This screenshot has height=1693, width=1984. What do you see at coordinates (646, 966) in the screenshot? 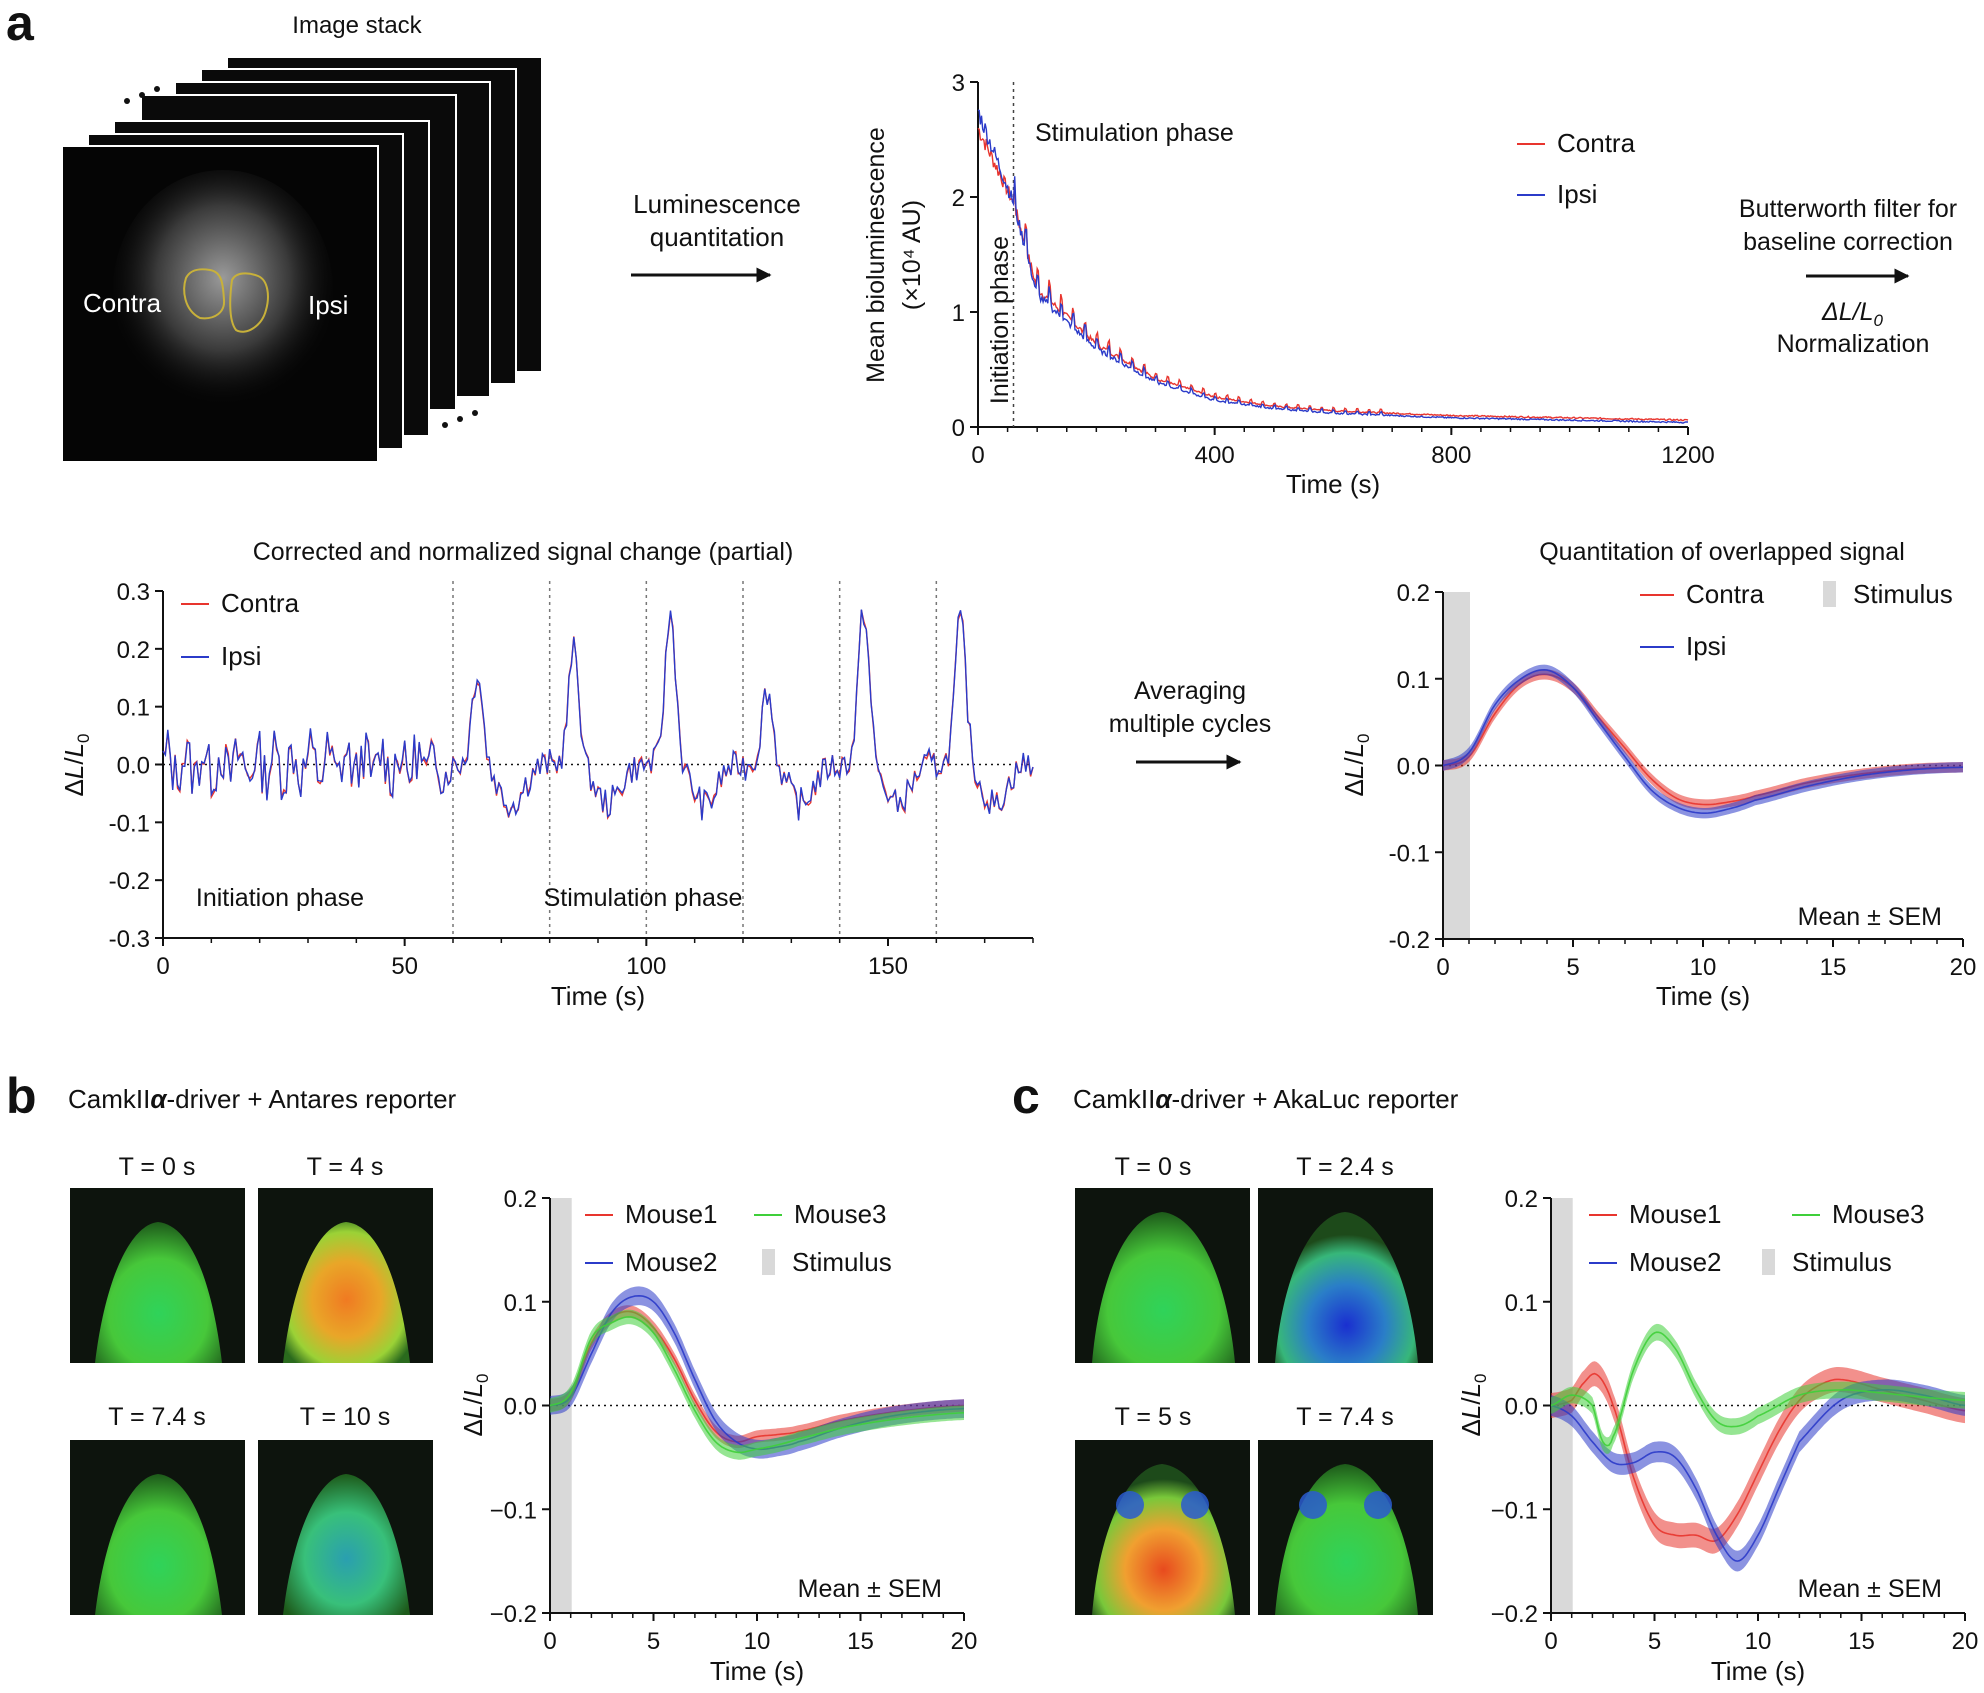
I see `x-tick-label: 100` at bounding box center [646, 966].